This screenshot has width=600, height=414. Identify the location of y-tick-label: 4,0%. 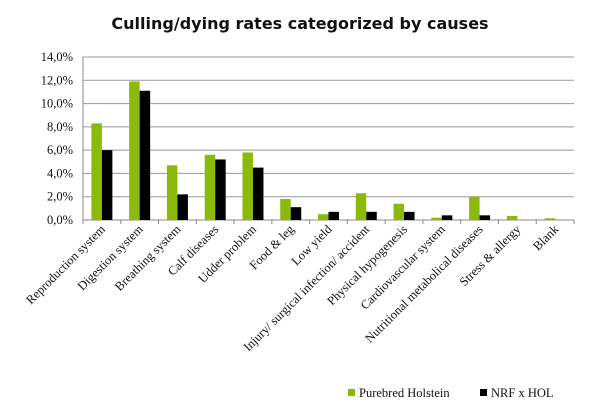
(60, 173).